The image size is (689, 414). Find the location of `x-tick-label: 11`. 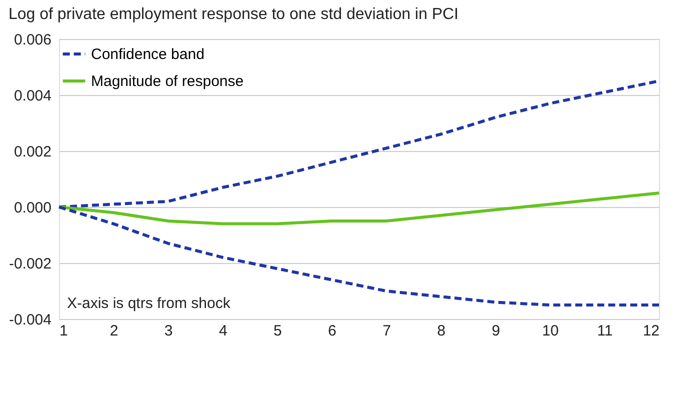

x-tick-label: 11 is located at coordinates (605, 331).